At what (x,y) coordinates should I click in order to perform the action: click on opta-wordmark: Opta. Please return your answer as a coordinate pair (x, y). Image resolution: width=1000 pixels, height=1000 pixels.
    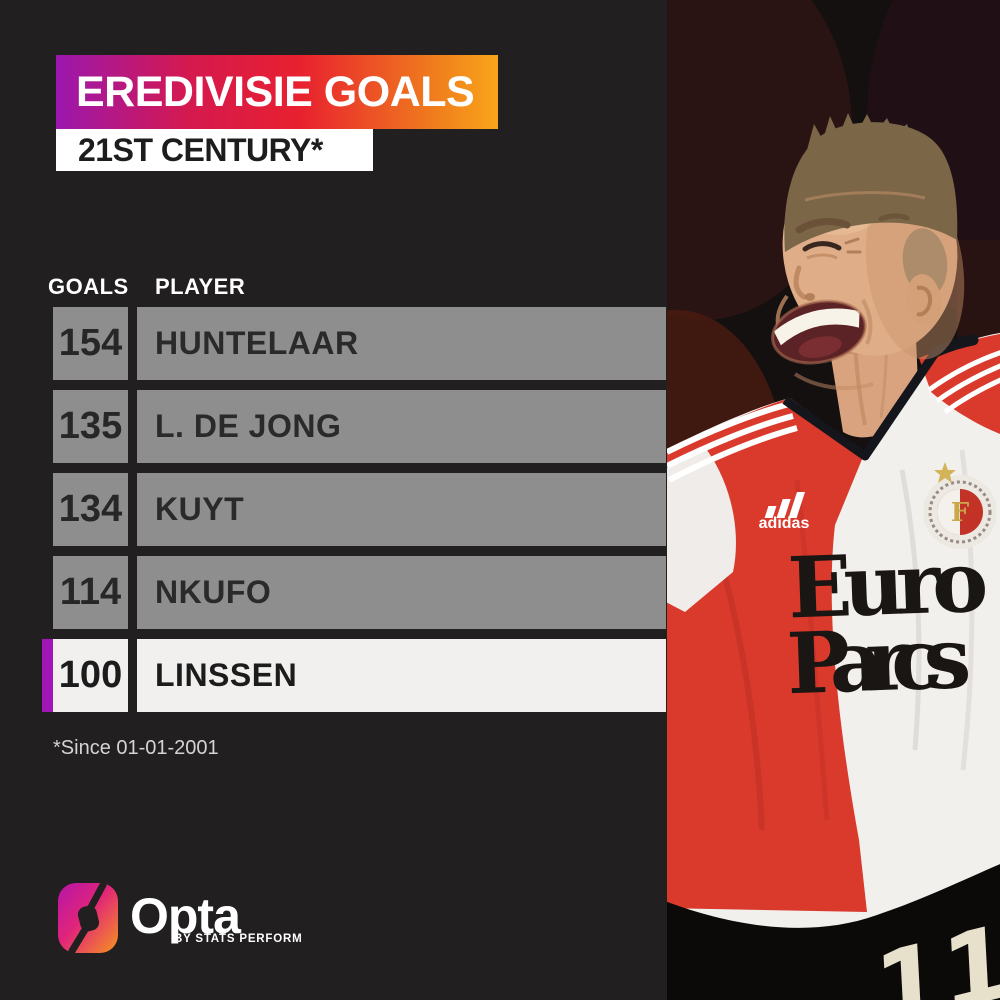
    Looking at the image, I should click on (185, 916).